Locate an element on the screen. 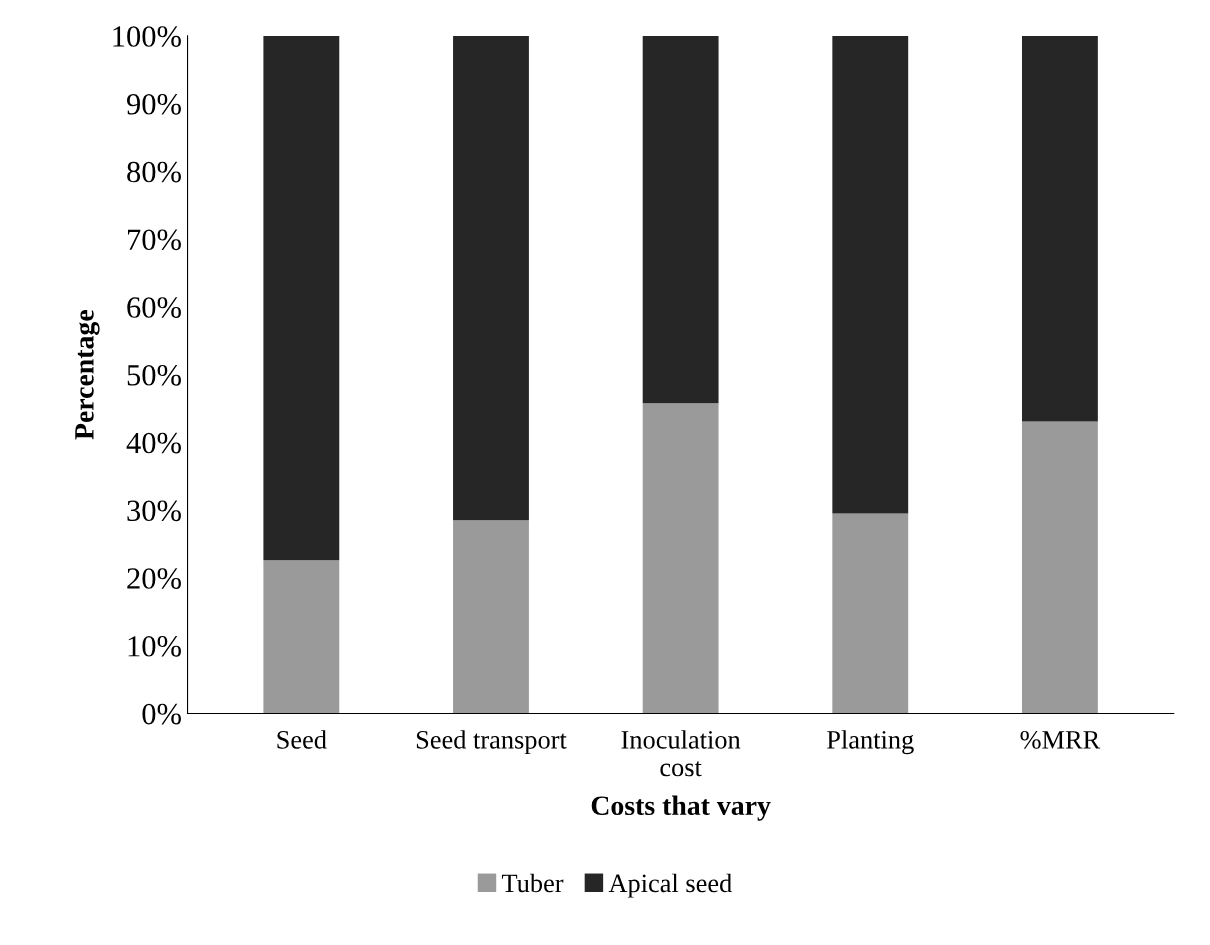 The width and height of the screenshot is (1210, 945). y-tick-label: 20% is located at coordinates (154, 578).